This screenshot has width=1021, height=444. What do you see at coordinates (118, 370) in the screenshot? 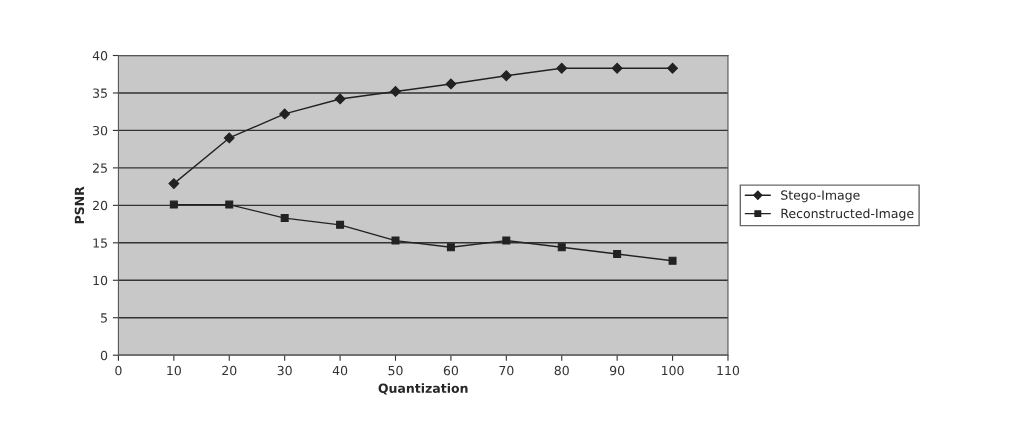
I see `x-tick-label: 0` at bounding box center [118, 370].